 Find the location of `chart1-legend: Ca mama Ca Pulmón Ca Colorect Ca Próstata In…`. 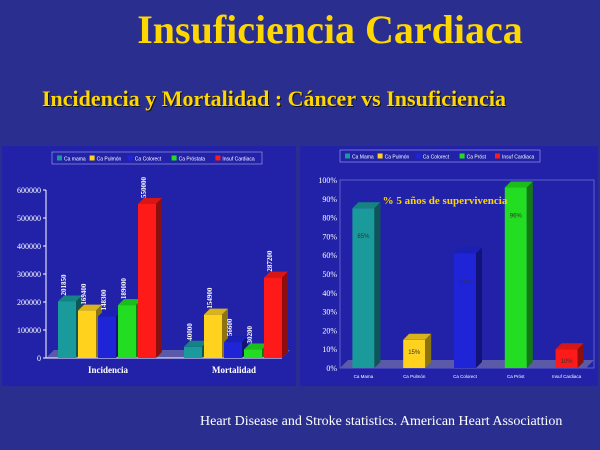

chart1-legend: Ca mama Ca Pulmón Ca Colorect Ca Próstata In… is located at coordinates (157, 158).